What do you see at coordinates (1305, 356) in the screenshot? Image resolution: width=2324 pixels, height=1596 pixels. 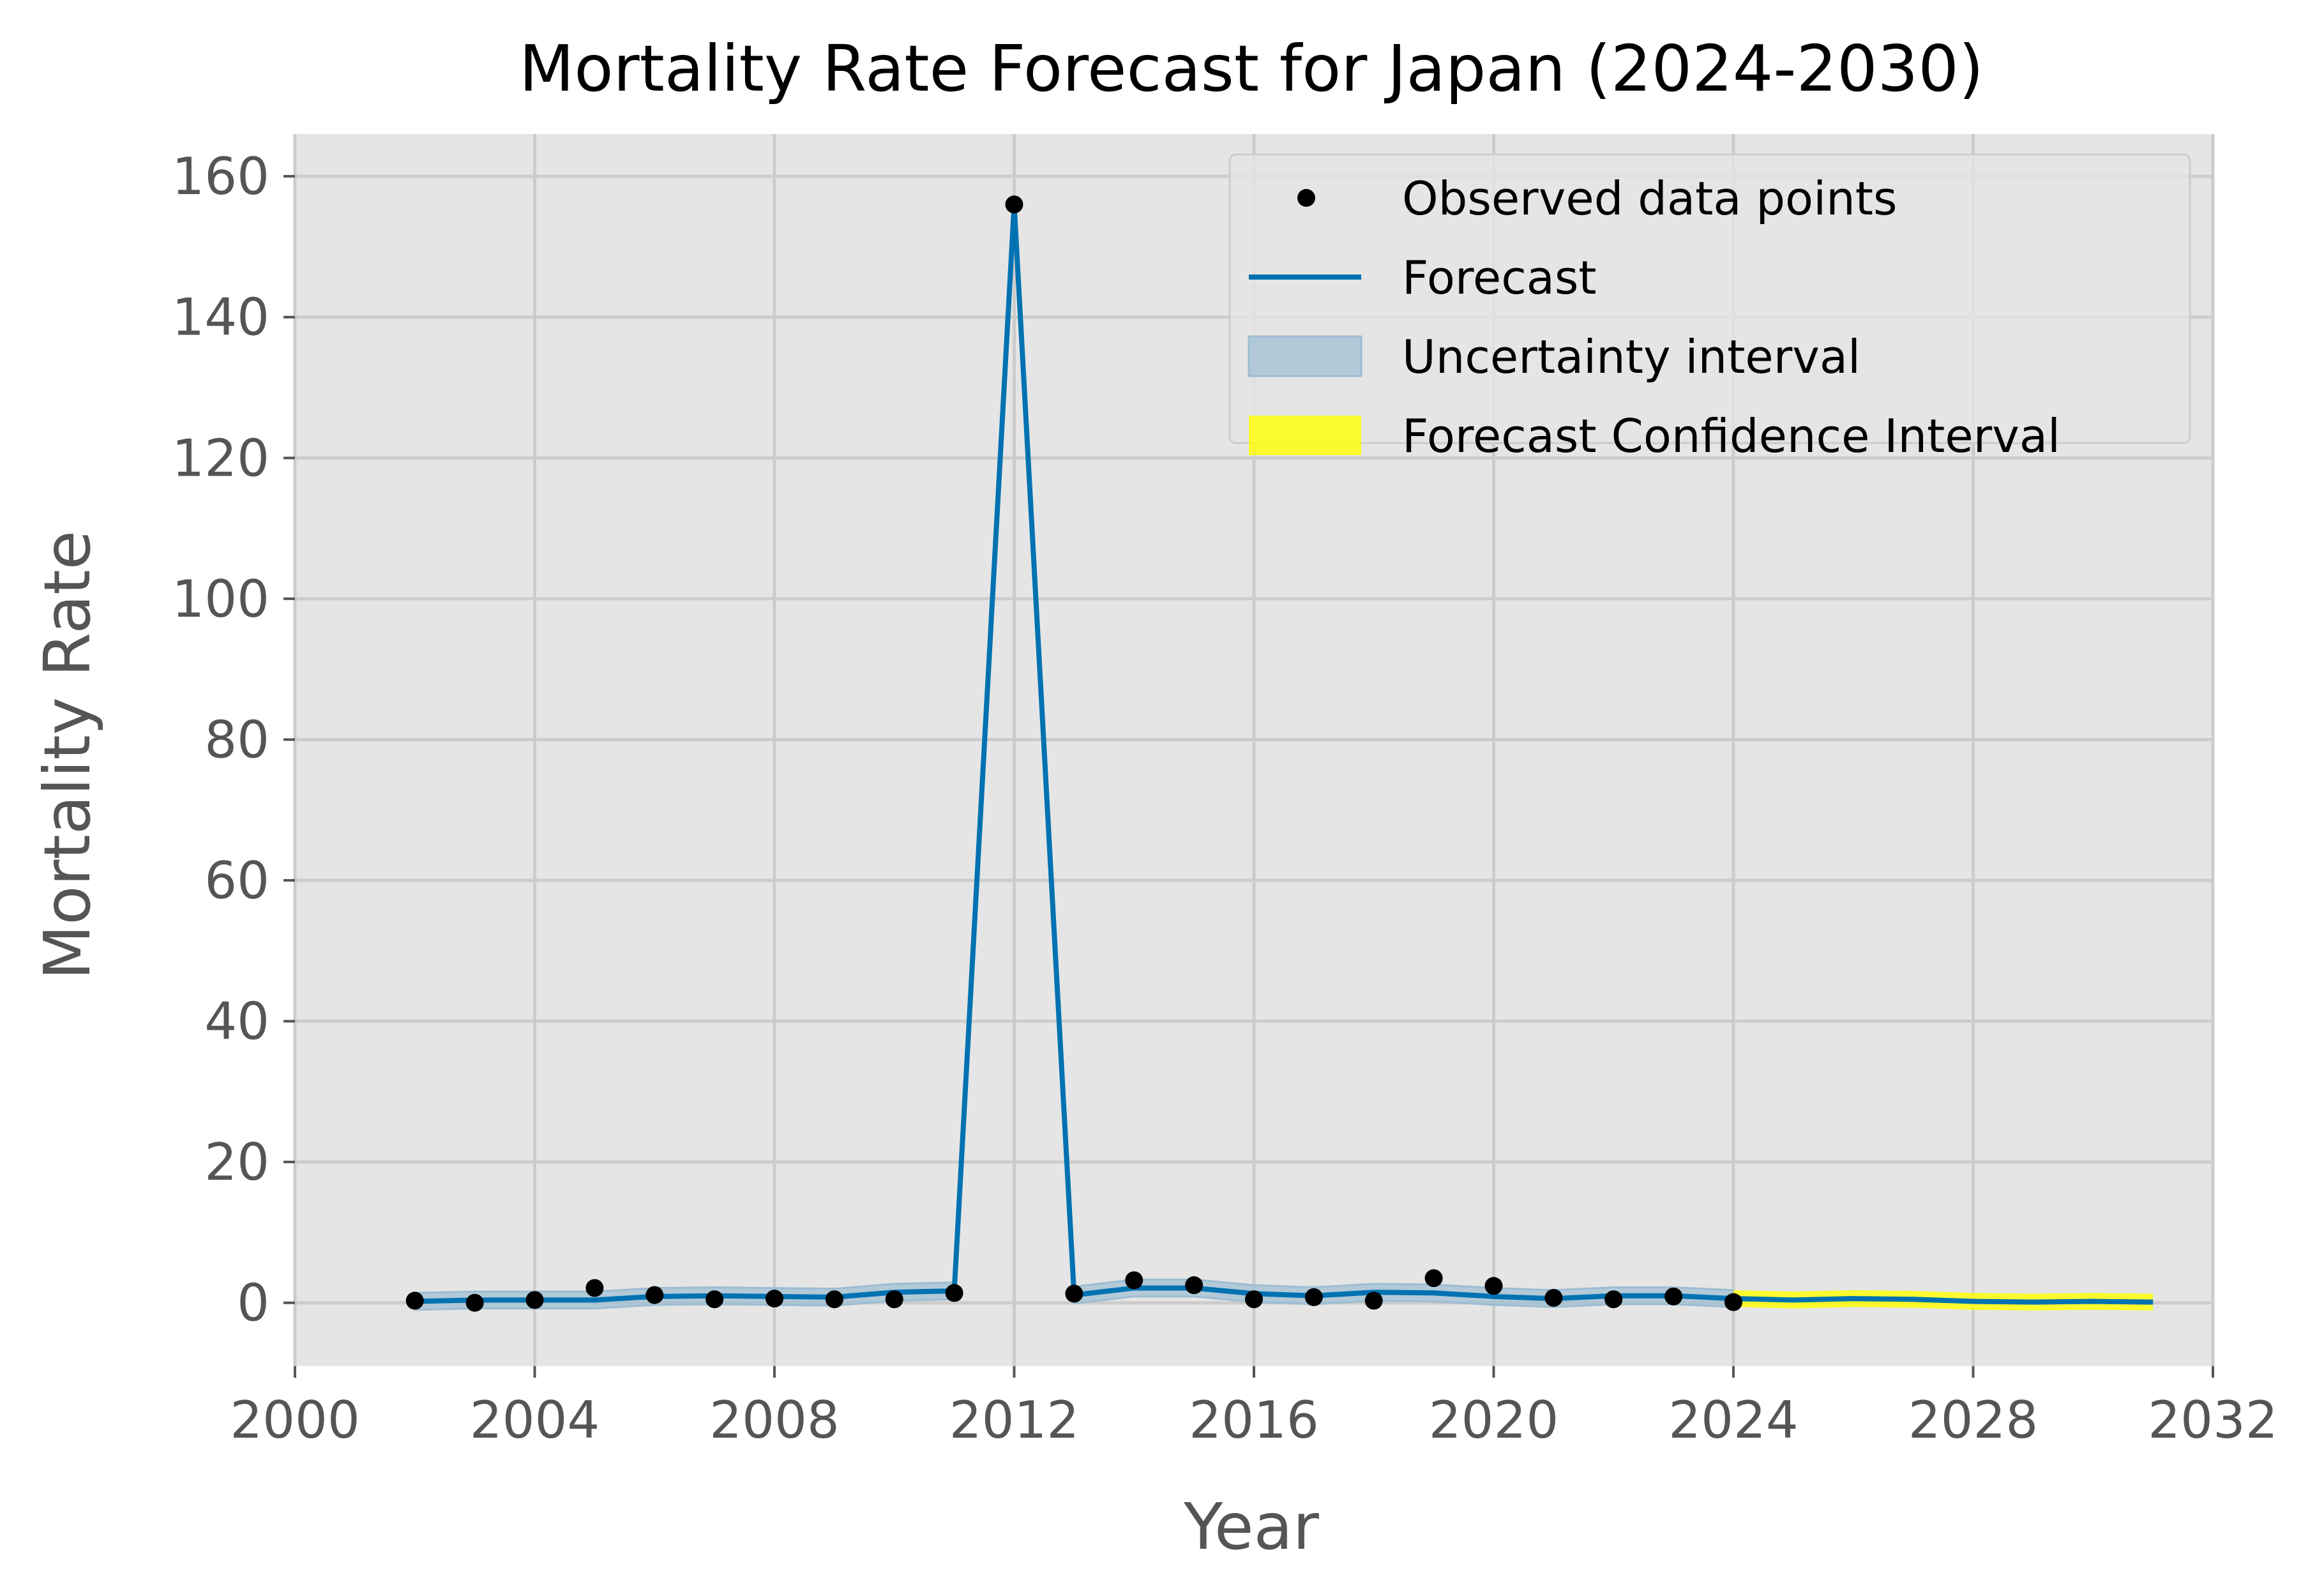 I see `legend-marker-uncertainty` at bounding box center [1305, 356].